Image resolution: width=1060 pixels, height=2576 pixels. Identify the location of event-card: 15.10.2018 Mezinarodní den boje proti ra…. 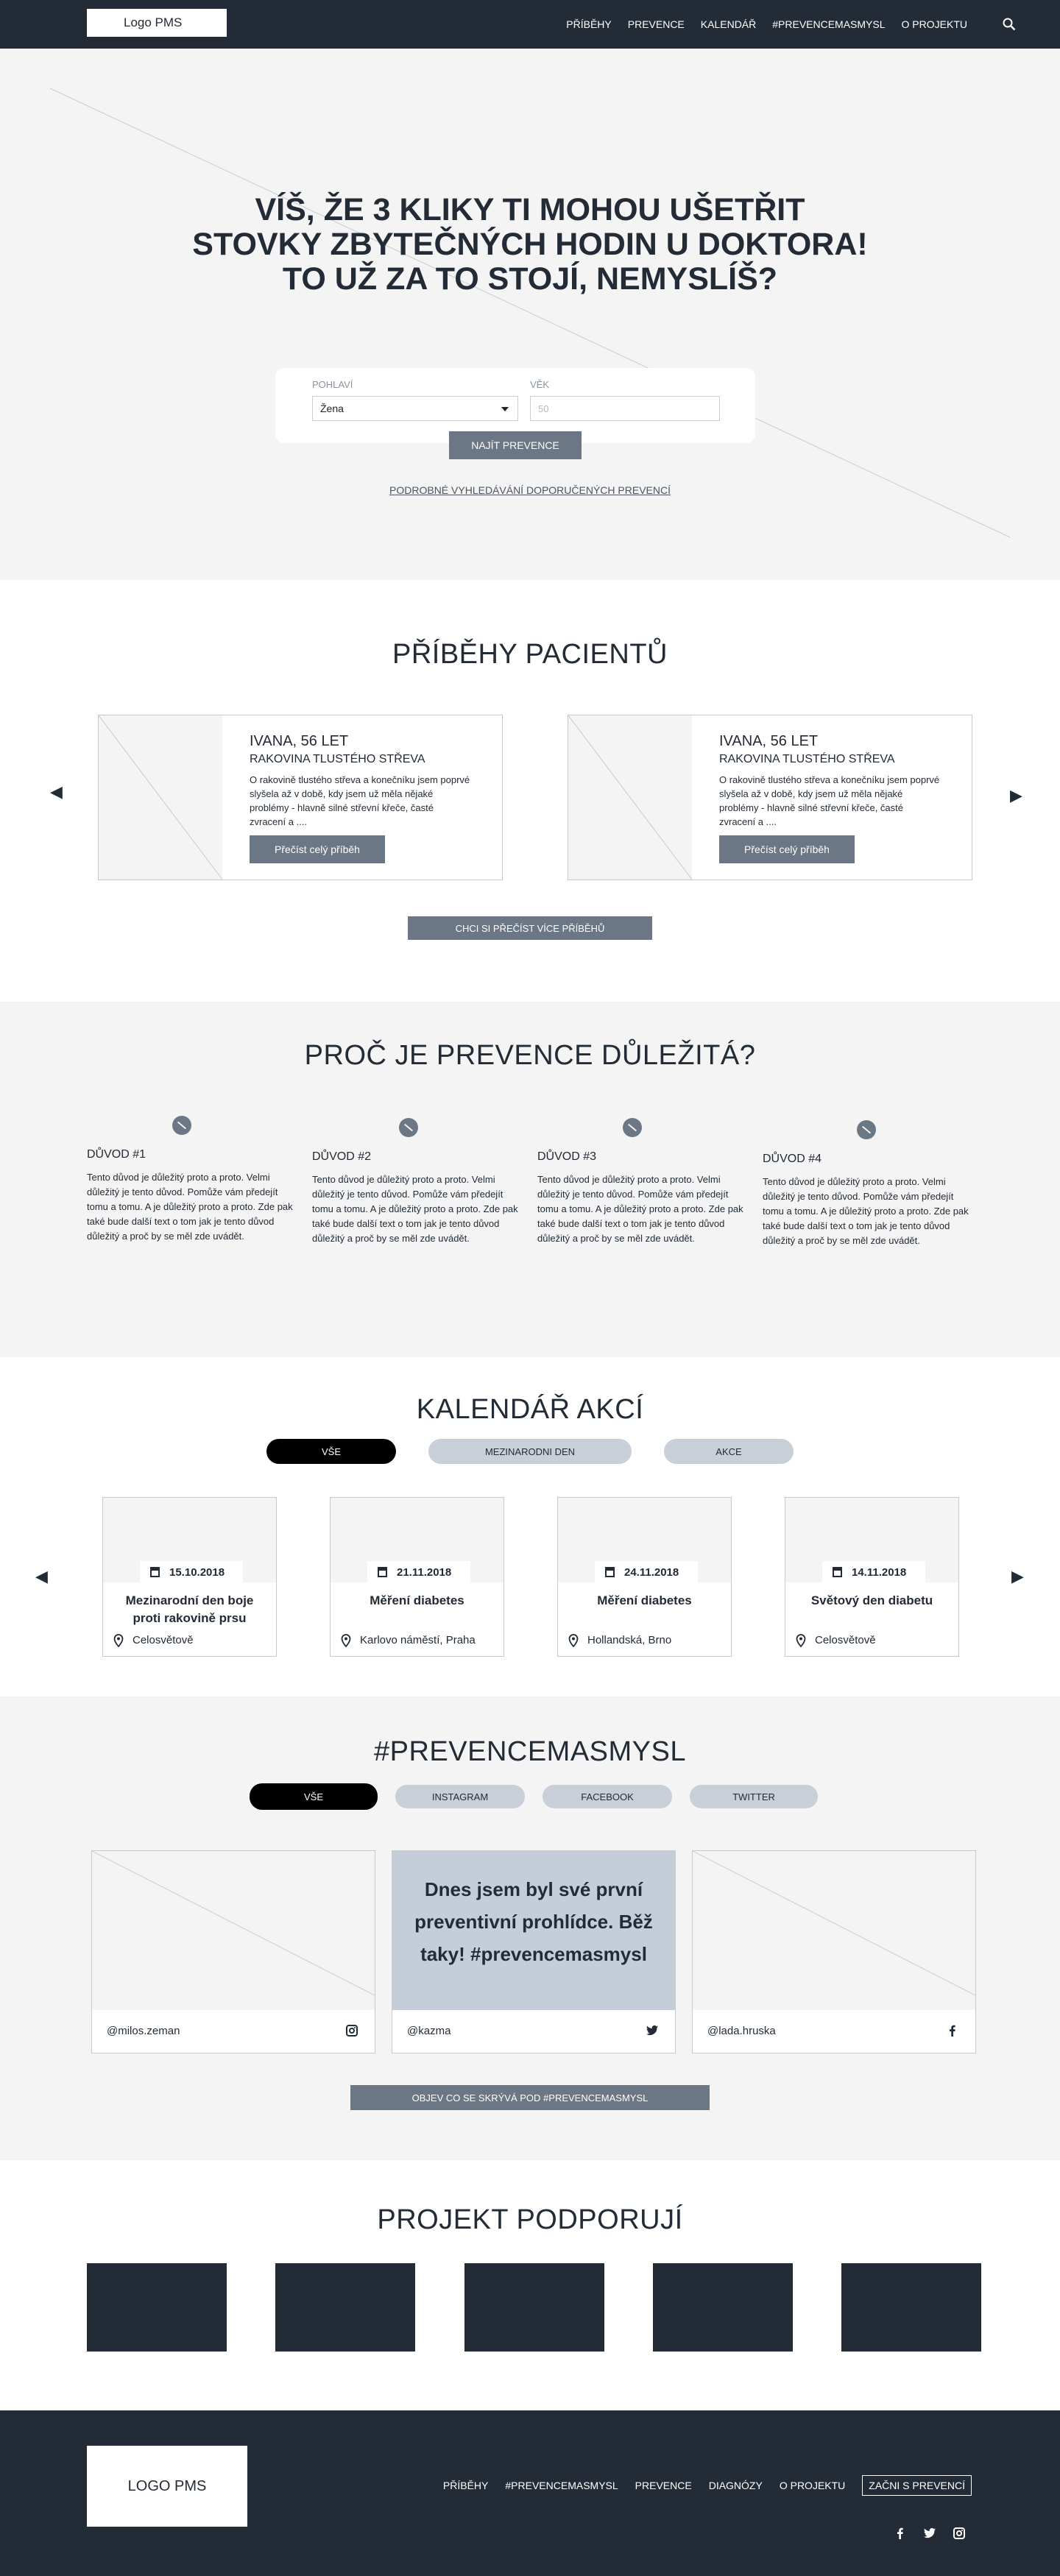
(189, 1577).